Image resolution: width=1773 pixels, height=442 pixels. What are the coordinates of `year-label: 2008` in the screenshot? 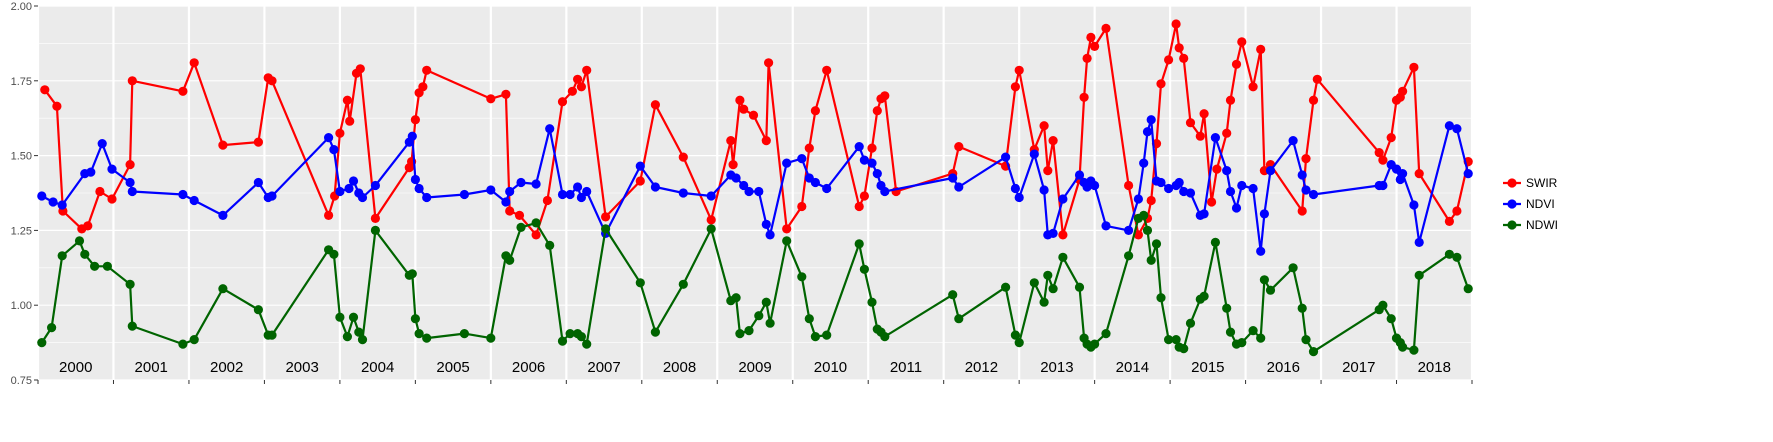 It's located at (679, 367).